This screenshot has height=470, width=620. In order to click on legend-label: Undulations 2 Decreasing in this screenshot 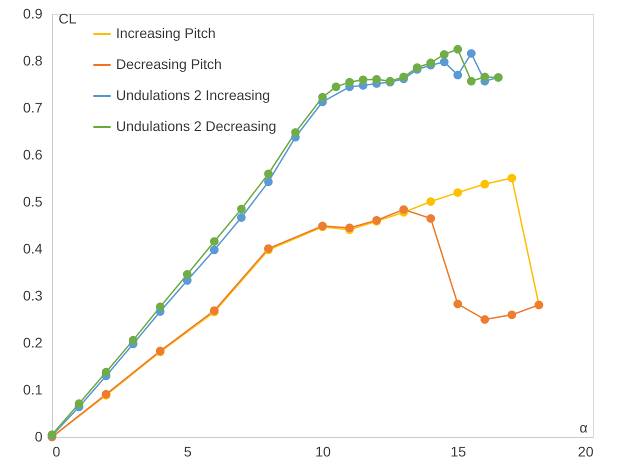, I will do `click(196, 126)`.